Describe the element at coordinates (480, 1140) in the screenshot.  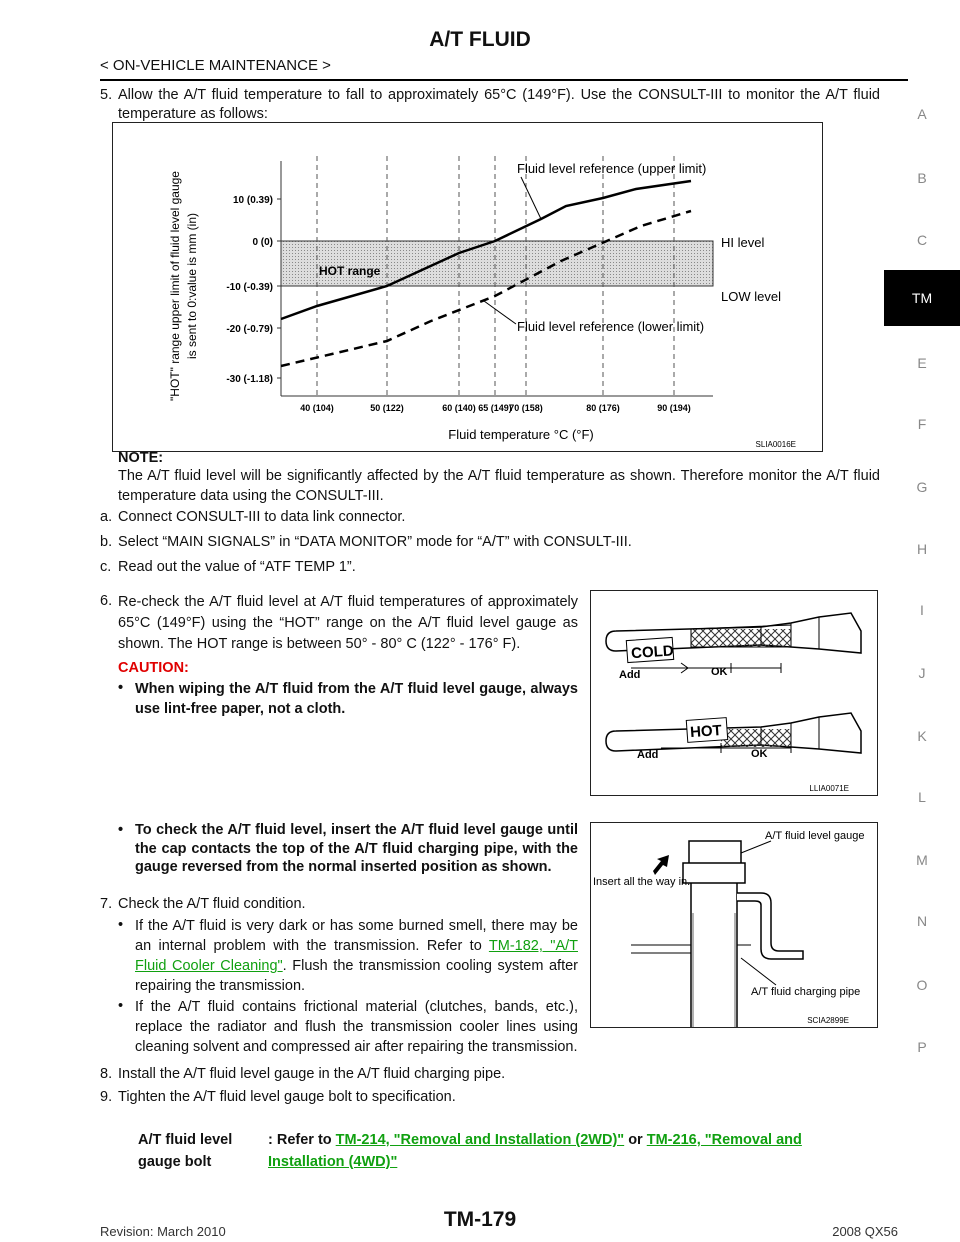
I see `link: TM-214, "Removal and Installation (2WD)"` at that location.